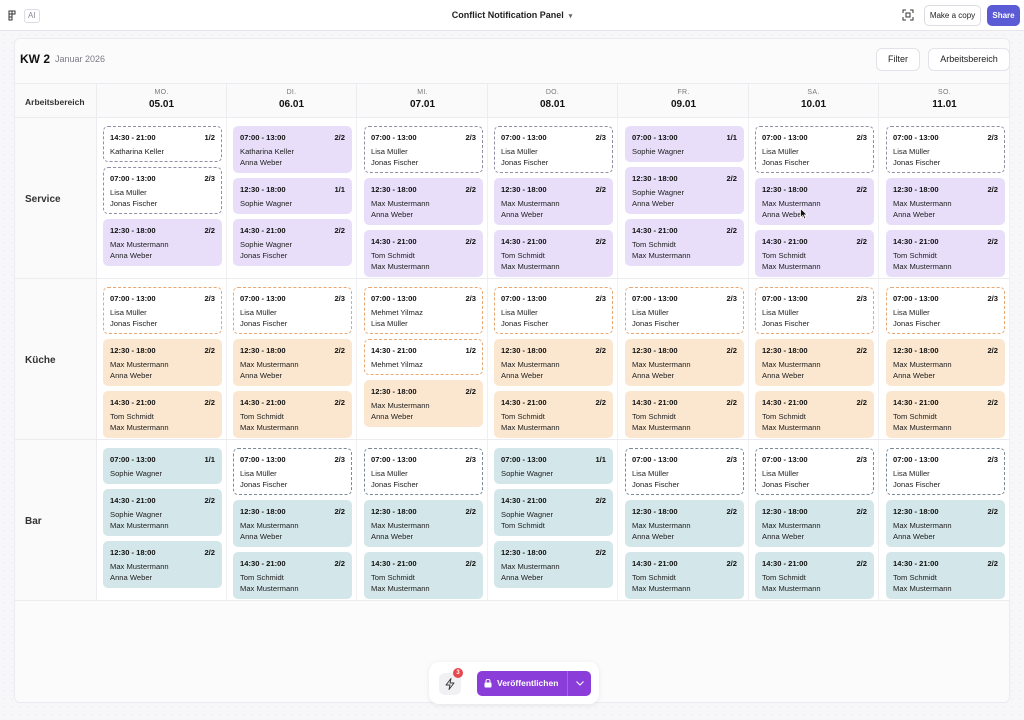 This screenshot has height=720, width=1024. Describe the element at coordinates (423, 357) in the screenshot. I see `shift-card: 14:30 - 21:00 1/2 Mehmet Yilmaz` at that location.